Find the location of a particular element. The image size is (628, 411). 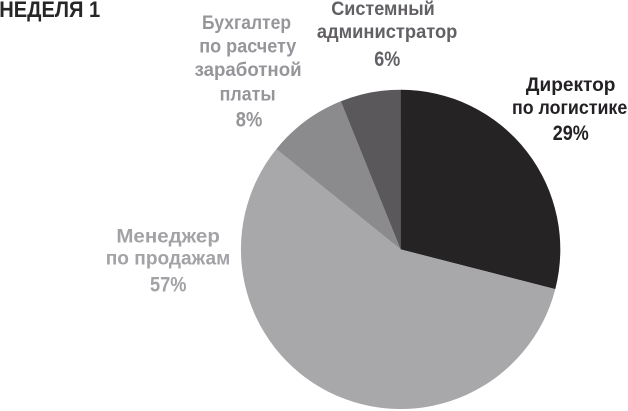

svg-text: по расчету is located at coordinates (247, 46).